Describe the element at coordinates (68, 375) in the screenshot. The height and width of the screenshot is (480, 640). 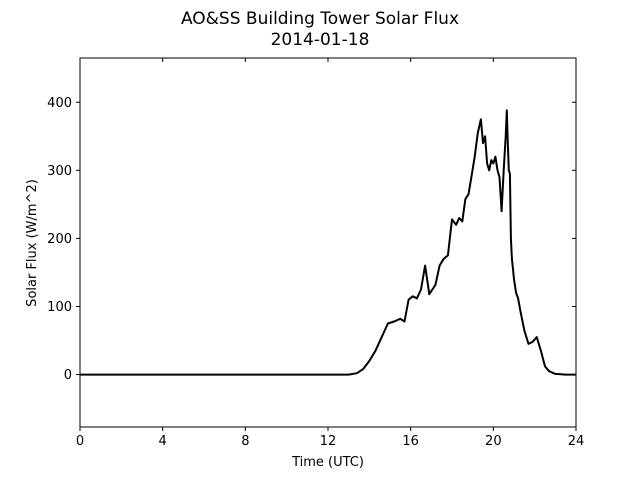
I see `y-tick-label: 0` at that location.